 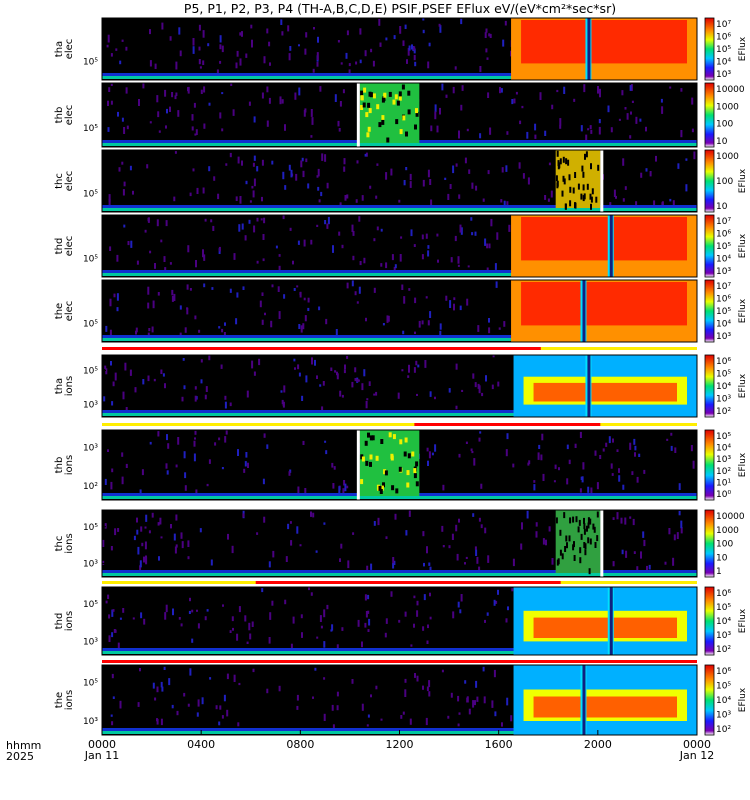 I want to click on plasma-core, so click(x=604, y=42).